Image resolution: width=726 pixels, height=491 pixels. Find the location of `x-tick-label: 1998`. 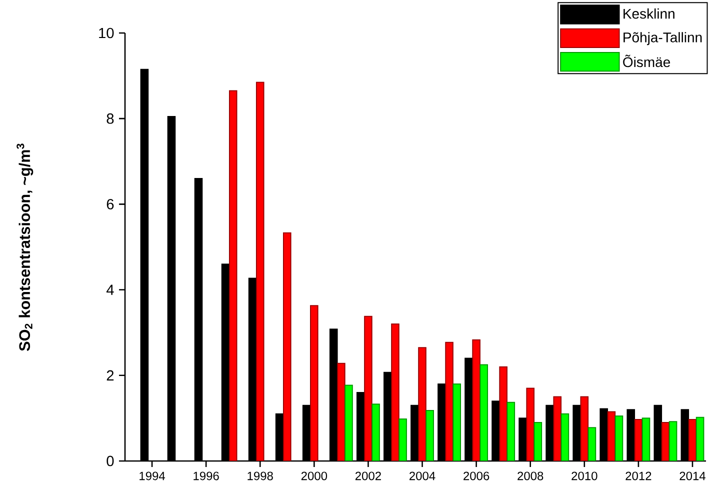

x-tick-label: 1998 is located at coordinates (260, 476).